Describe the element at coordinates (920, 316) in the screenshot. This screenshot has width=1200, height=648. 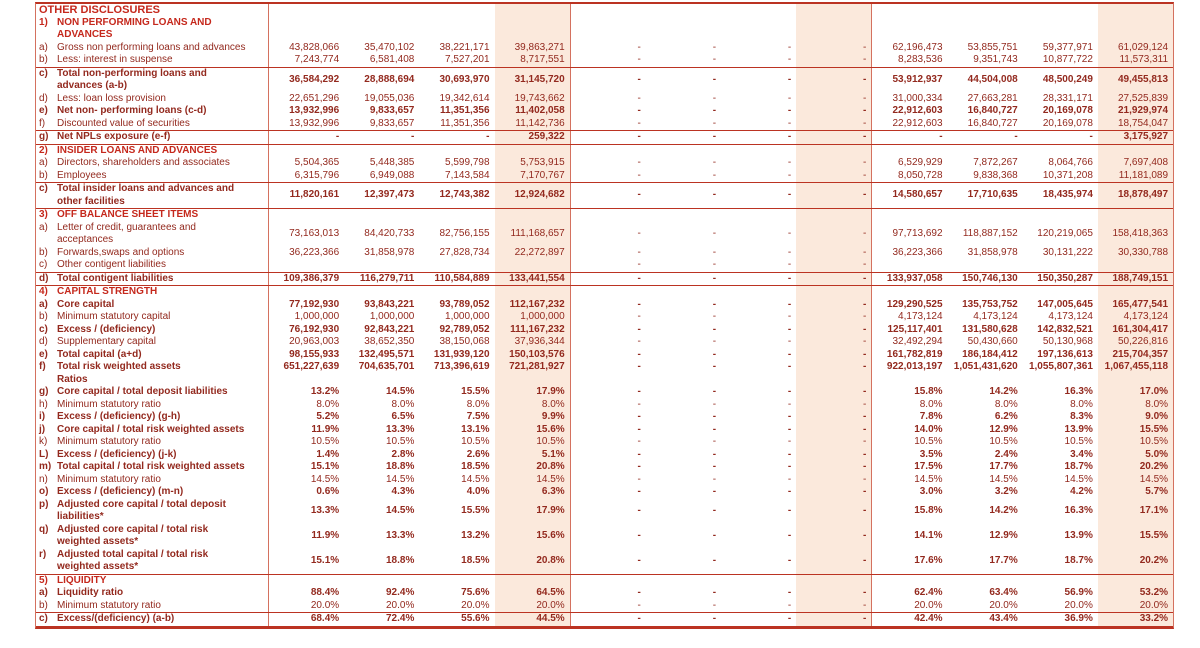
I see `value-cell: 4,173,124` at that location.